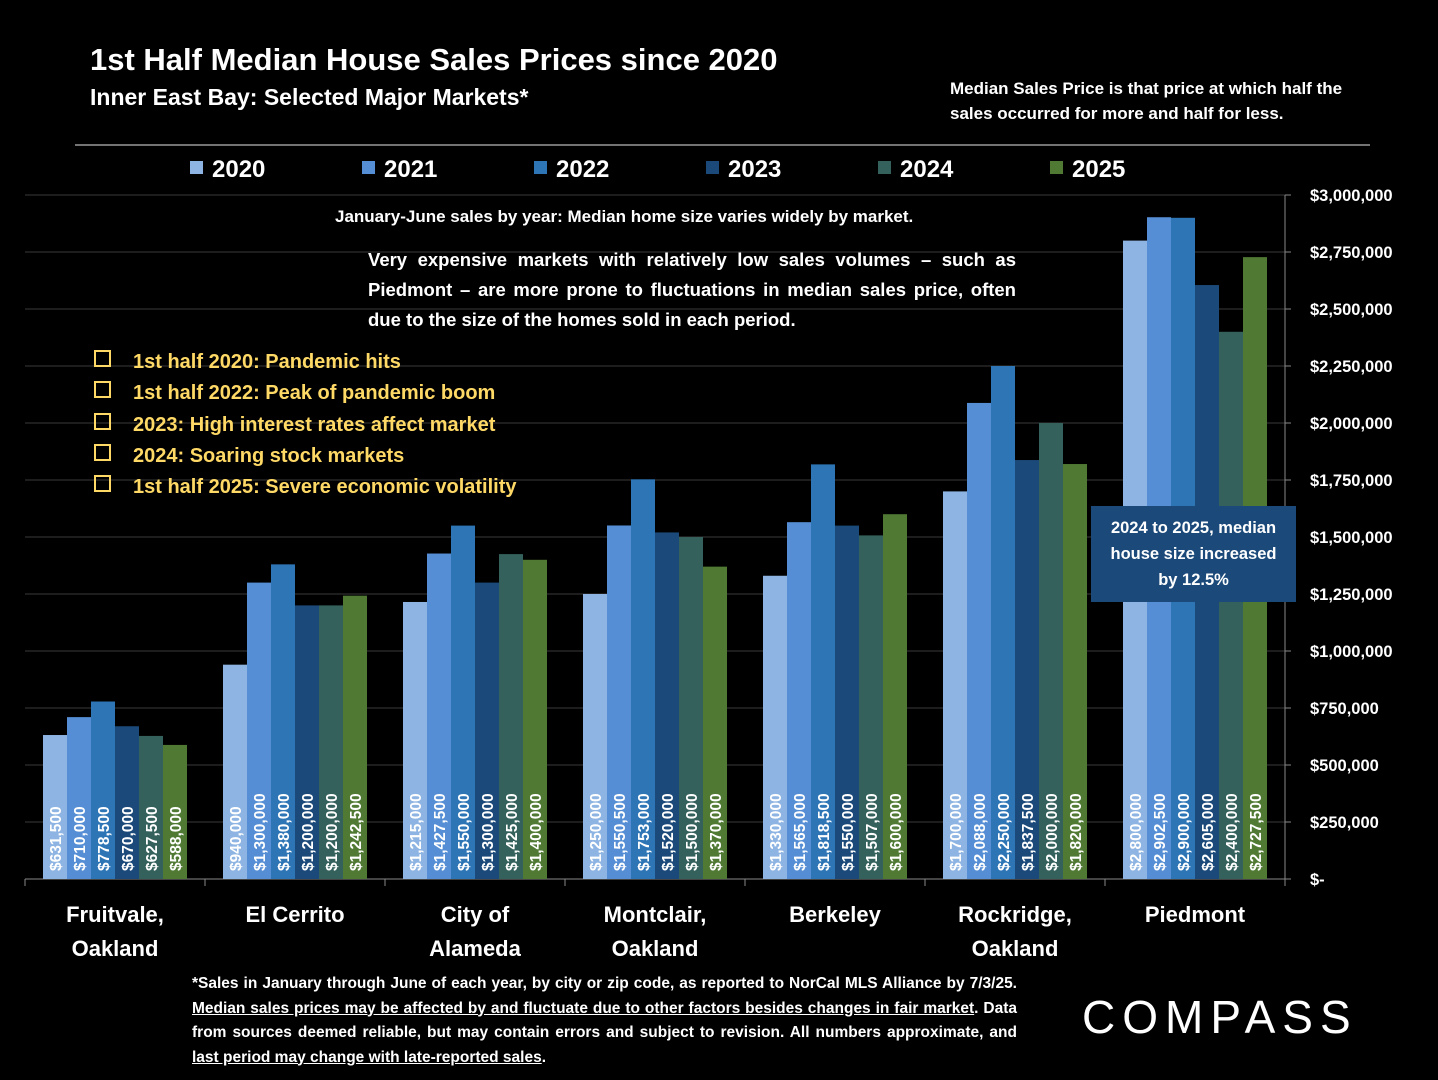 This screenshot has width=1438, height=1080. Describe the element at coordinates (1028, 832) in the screenshot. I see `value-label: $1,837,500` at that location.